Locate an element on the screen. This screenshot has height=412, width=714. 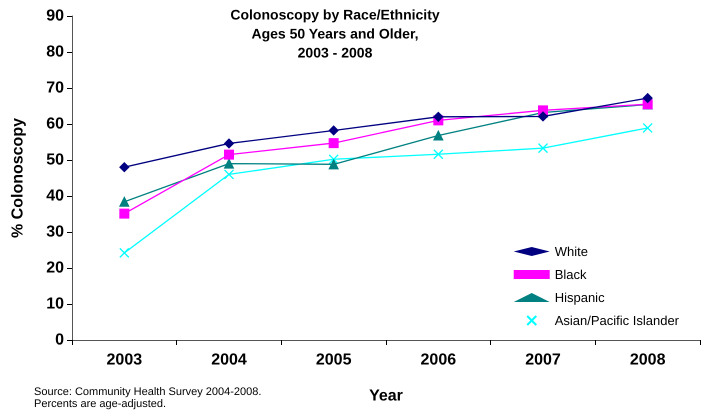
y-tick-label: 0 is located at coordinates (59, 340).